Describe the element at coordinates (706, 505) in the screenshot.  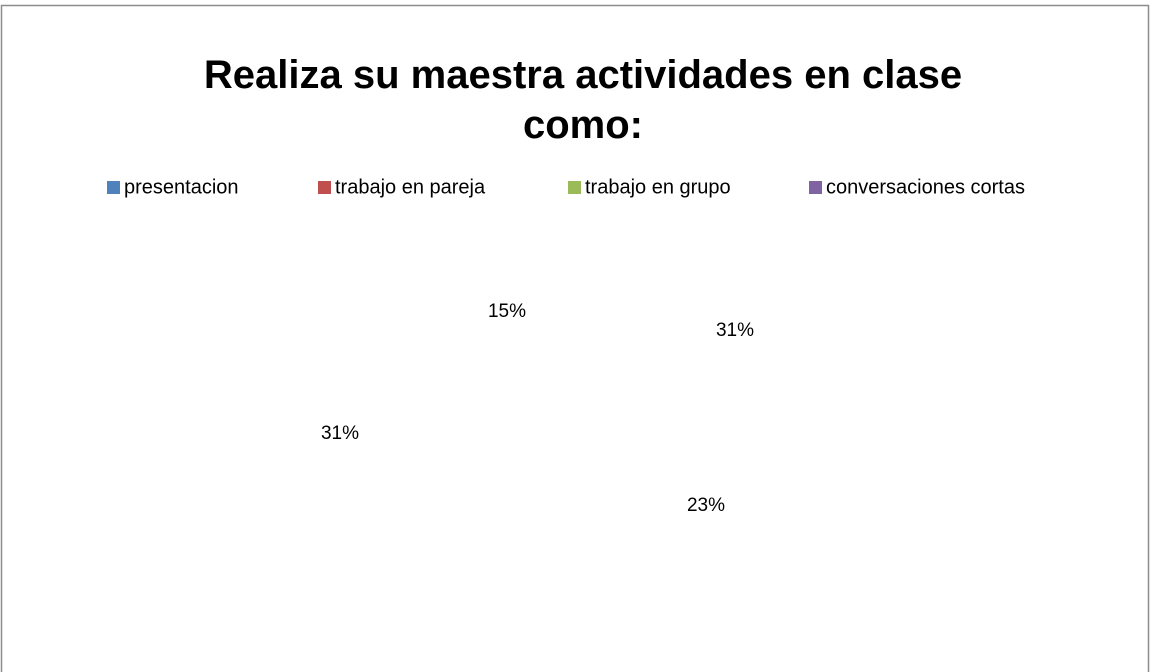
I see `data-label: 23%` at that location.